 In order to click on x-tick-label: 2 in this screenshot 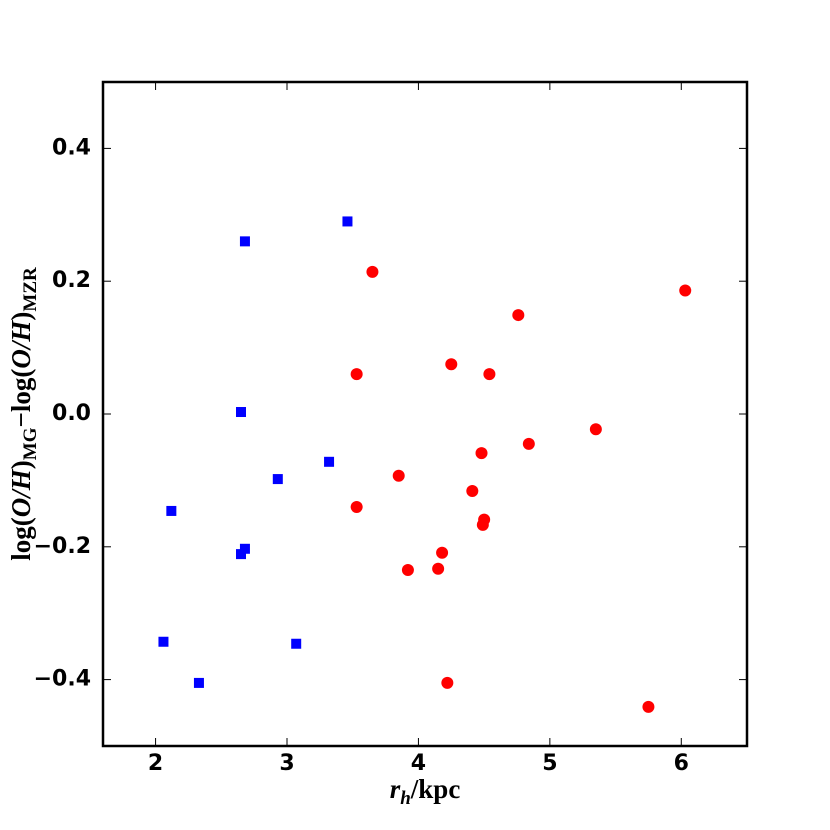, I will do `click(155, 763)`.